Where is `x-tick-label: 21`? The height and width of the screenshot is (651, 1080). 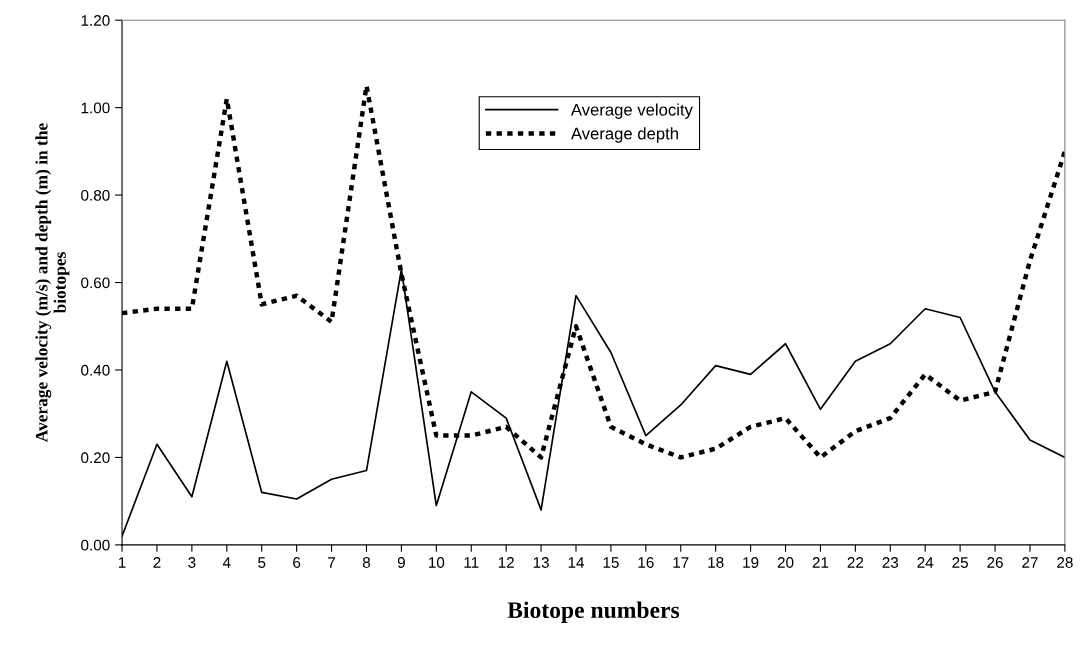 x-tick-label: 21 is located at coordinates (820, 562).